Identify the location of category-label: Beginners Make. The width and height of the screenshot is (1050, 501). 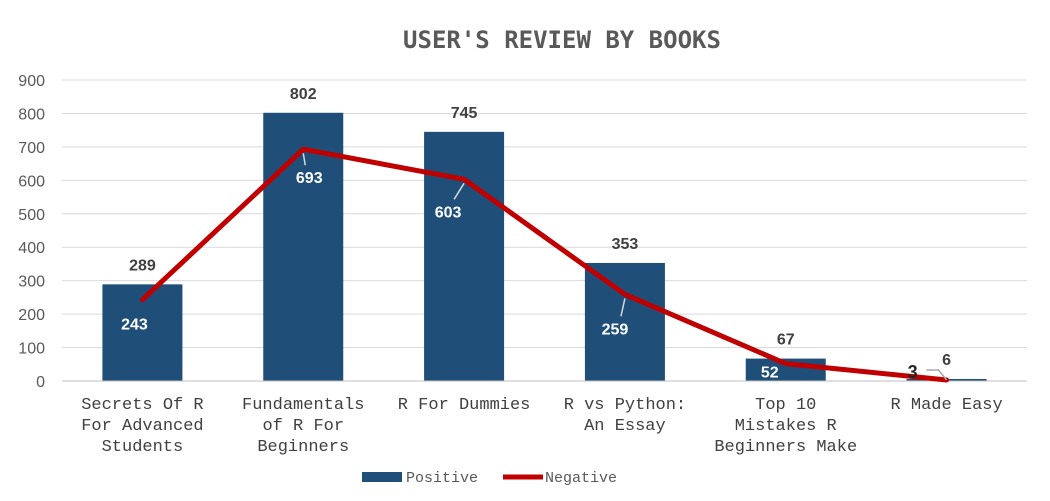
(785, 447).